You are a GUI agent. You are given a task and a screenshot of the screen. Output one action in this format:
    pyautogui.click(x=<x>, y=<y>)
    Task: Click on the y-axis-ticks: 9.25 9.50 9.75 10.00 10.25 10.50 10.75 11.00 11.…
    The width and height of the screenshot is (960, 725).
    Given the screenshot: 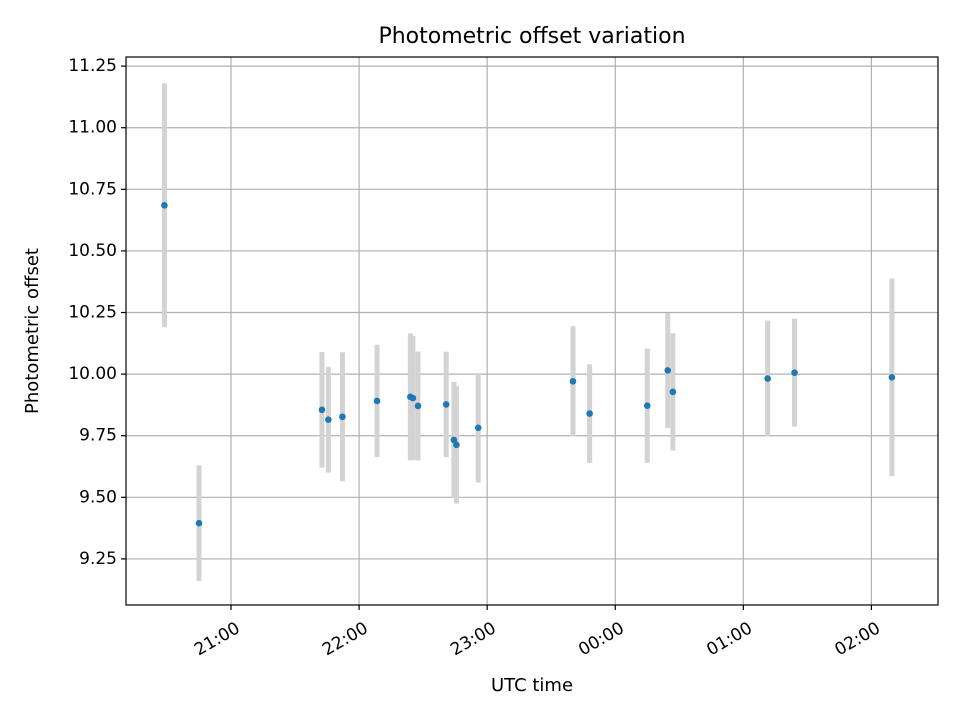 What is the action you would take?
    pyautogui.click(x=97, y=312)
    